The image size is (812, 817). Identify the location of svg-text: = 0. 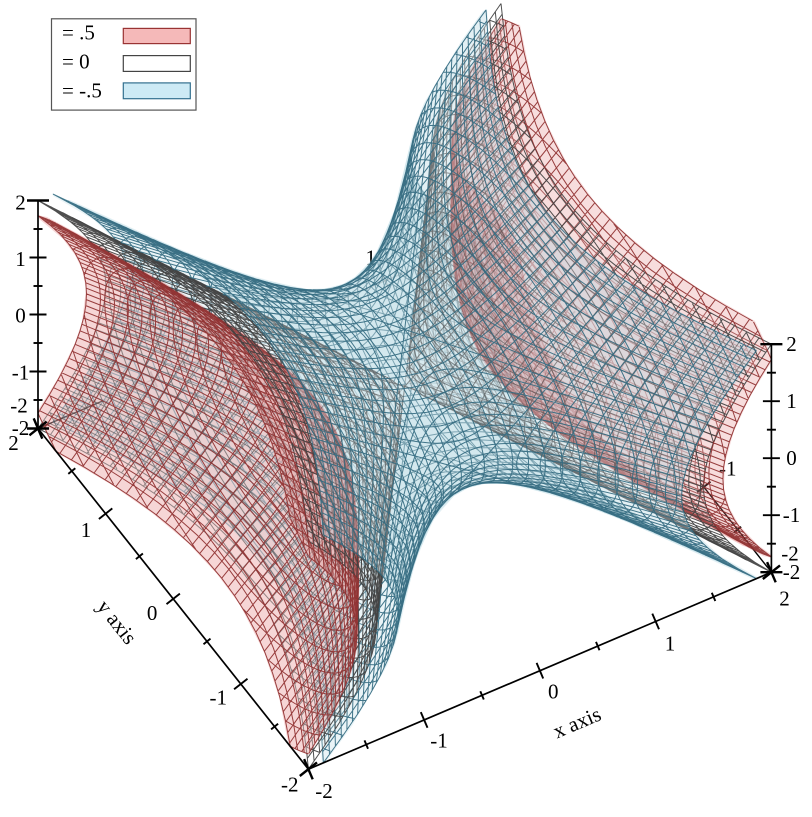
(76, 62).